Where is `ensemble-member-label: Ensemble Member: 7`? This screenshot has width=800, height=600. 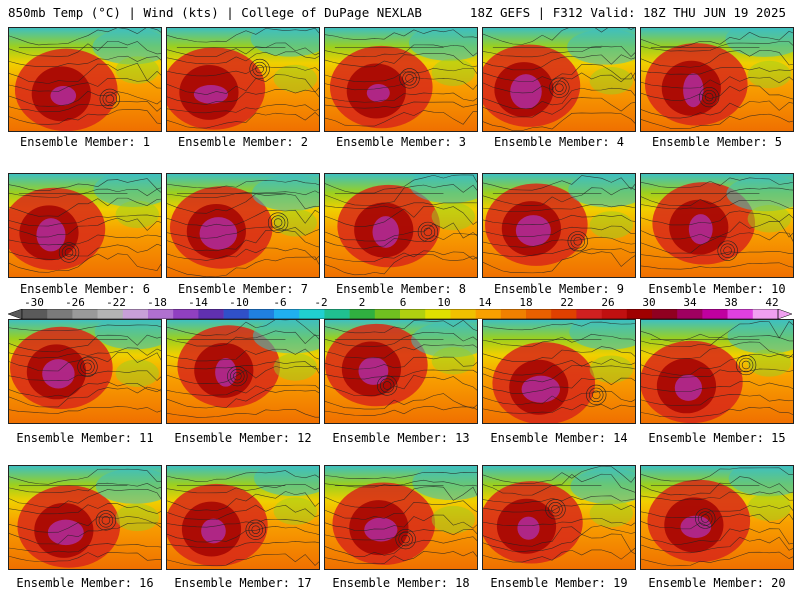 ensemble-member-label: Ensemble Member: 7 is located at coordinates (243, 289).